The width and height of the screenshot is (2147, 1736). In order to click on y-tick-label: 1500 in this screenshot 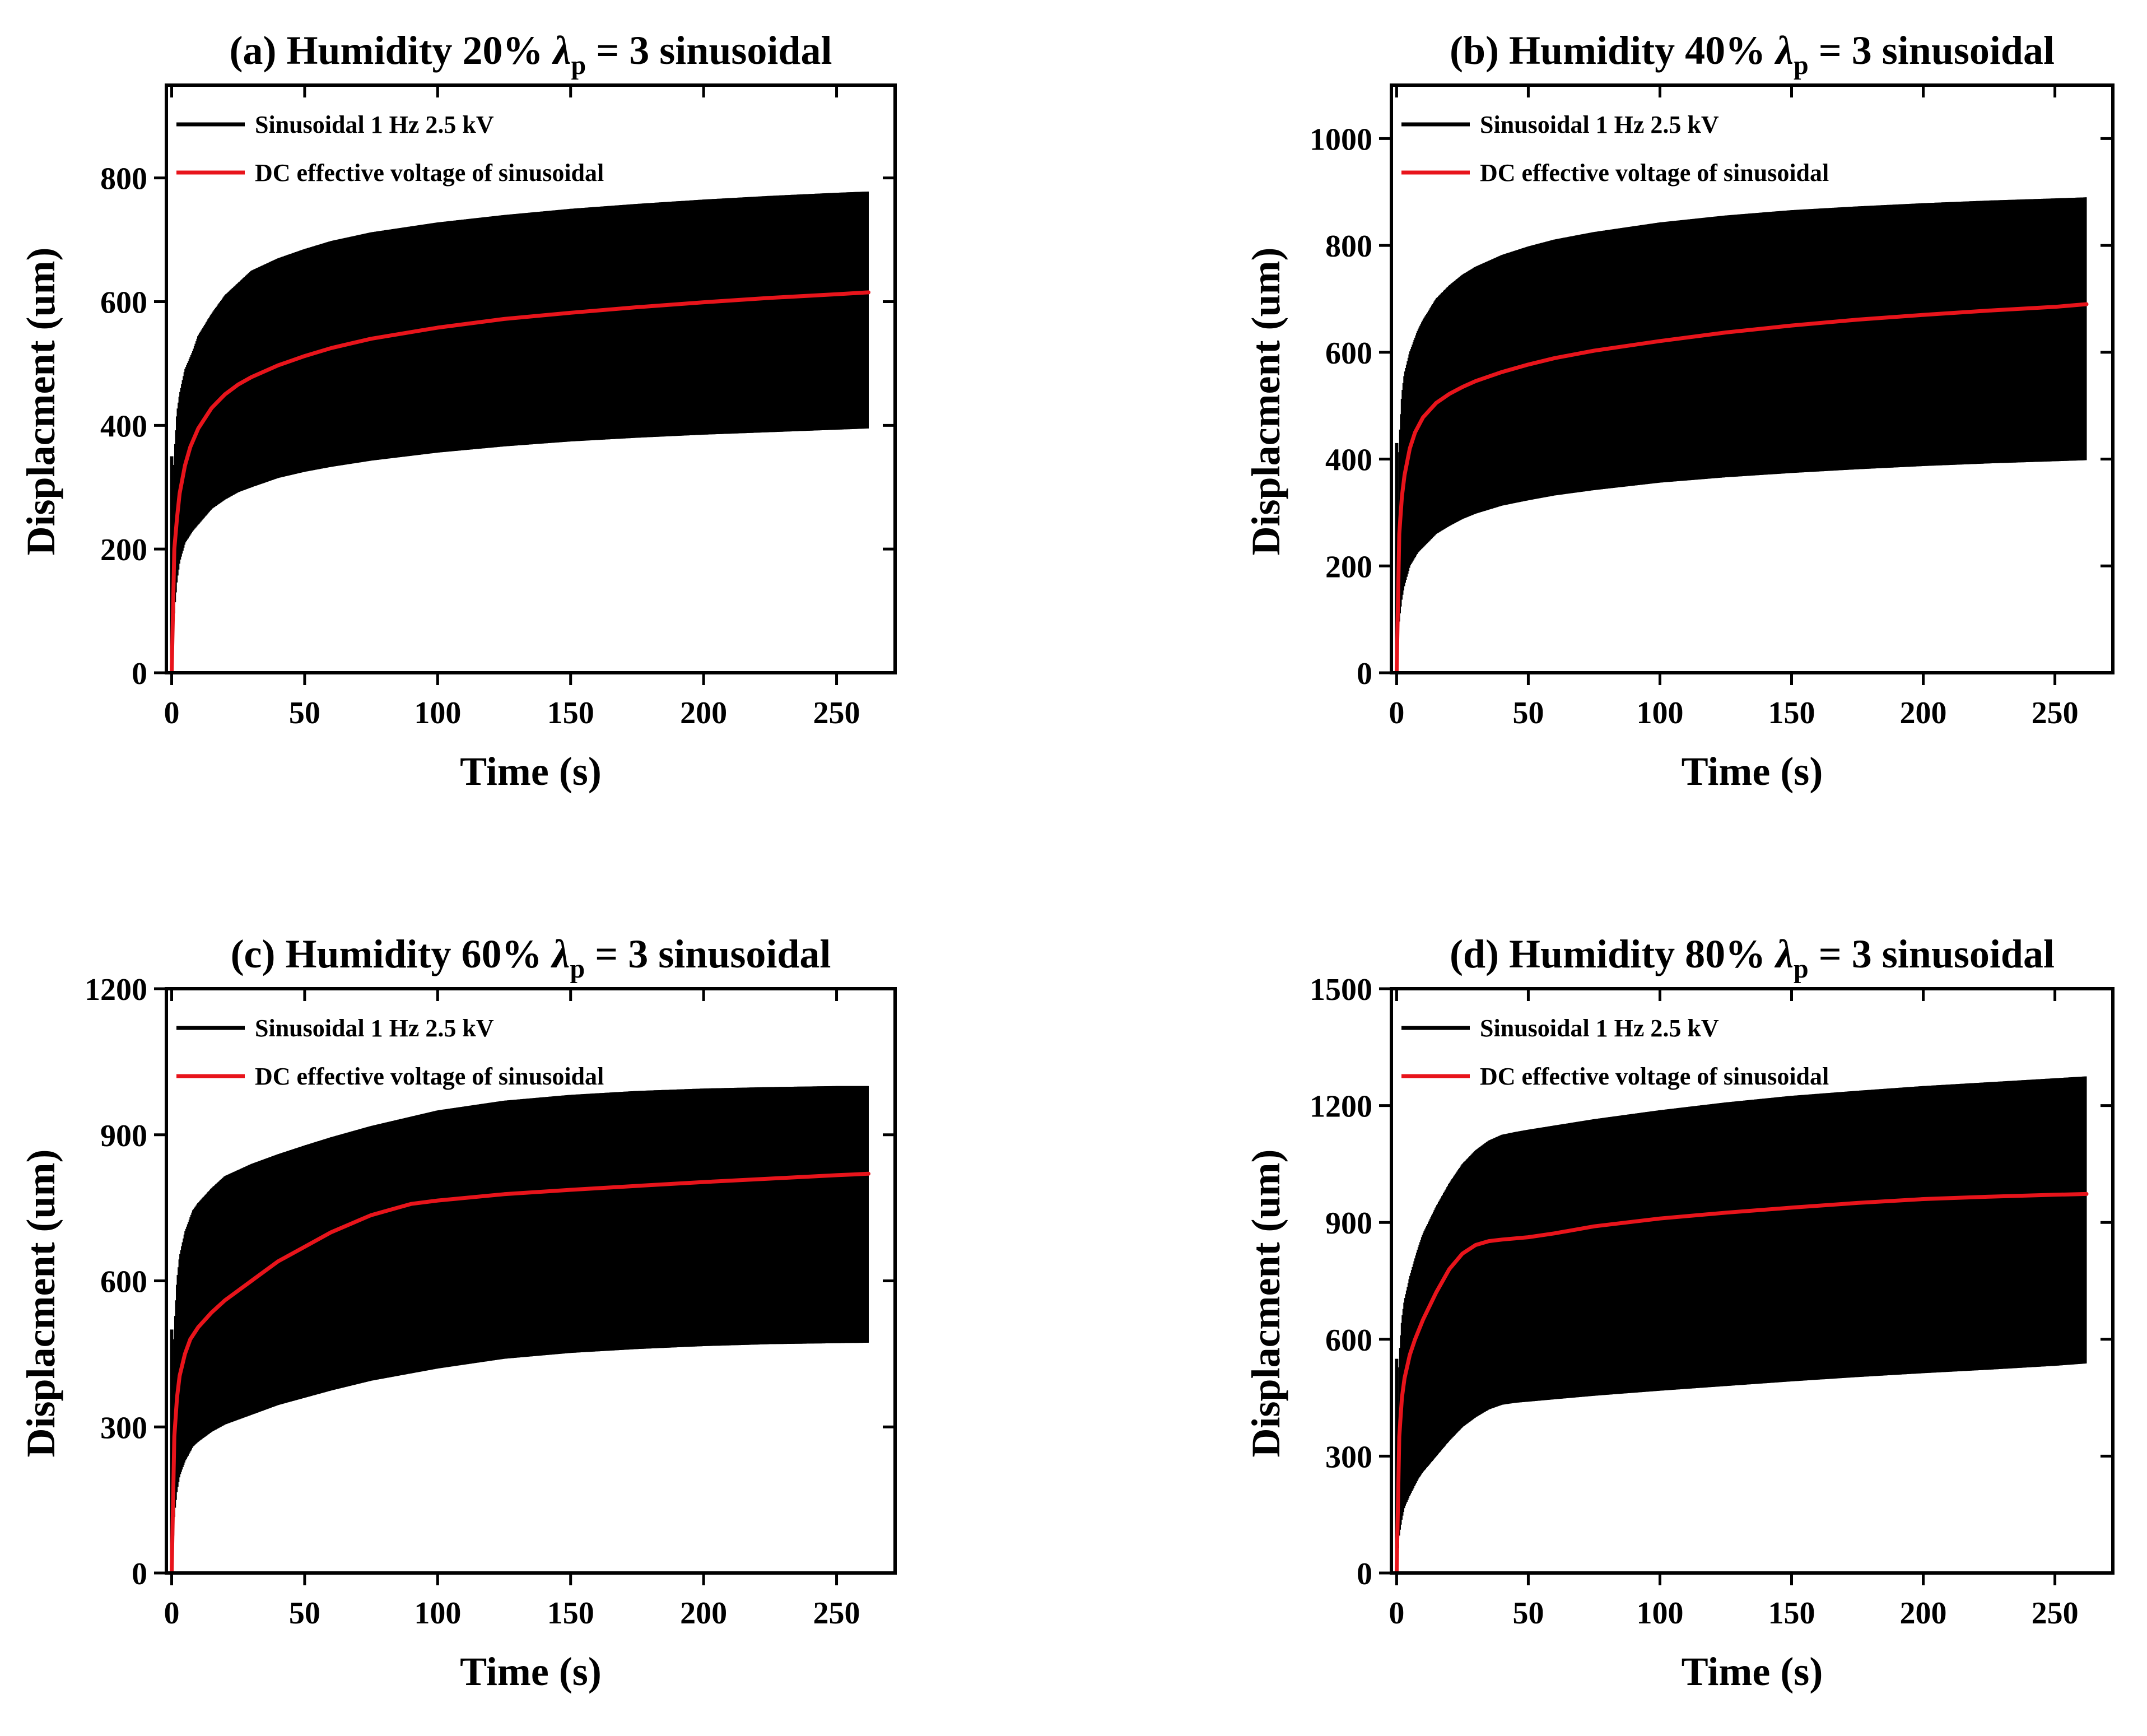, I will do `click(1341, 989)`.